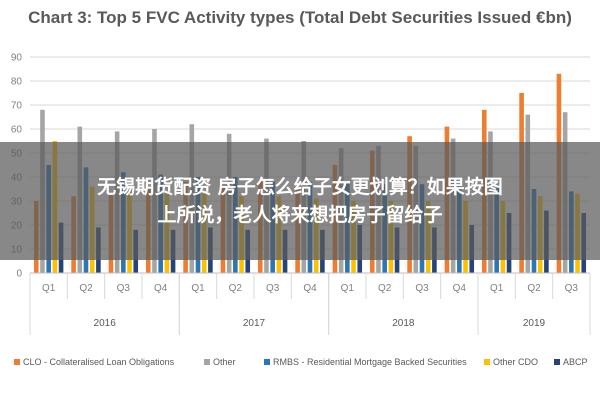 This screenshot has height=400, width=600. I want to click on legend-label: ABCP, so click(575, 362).